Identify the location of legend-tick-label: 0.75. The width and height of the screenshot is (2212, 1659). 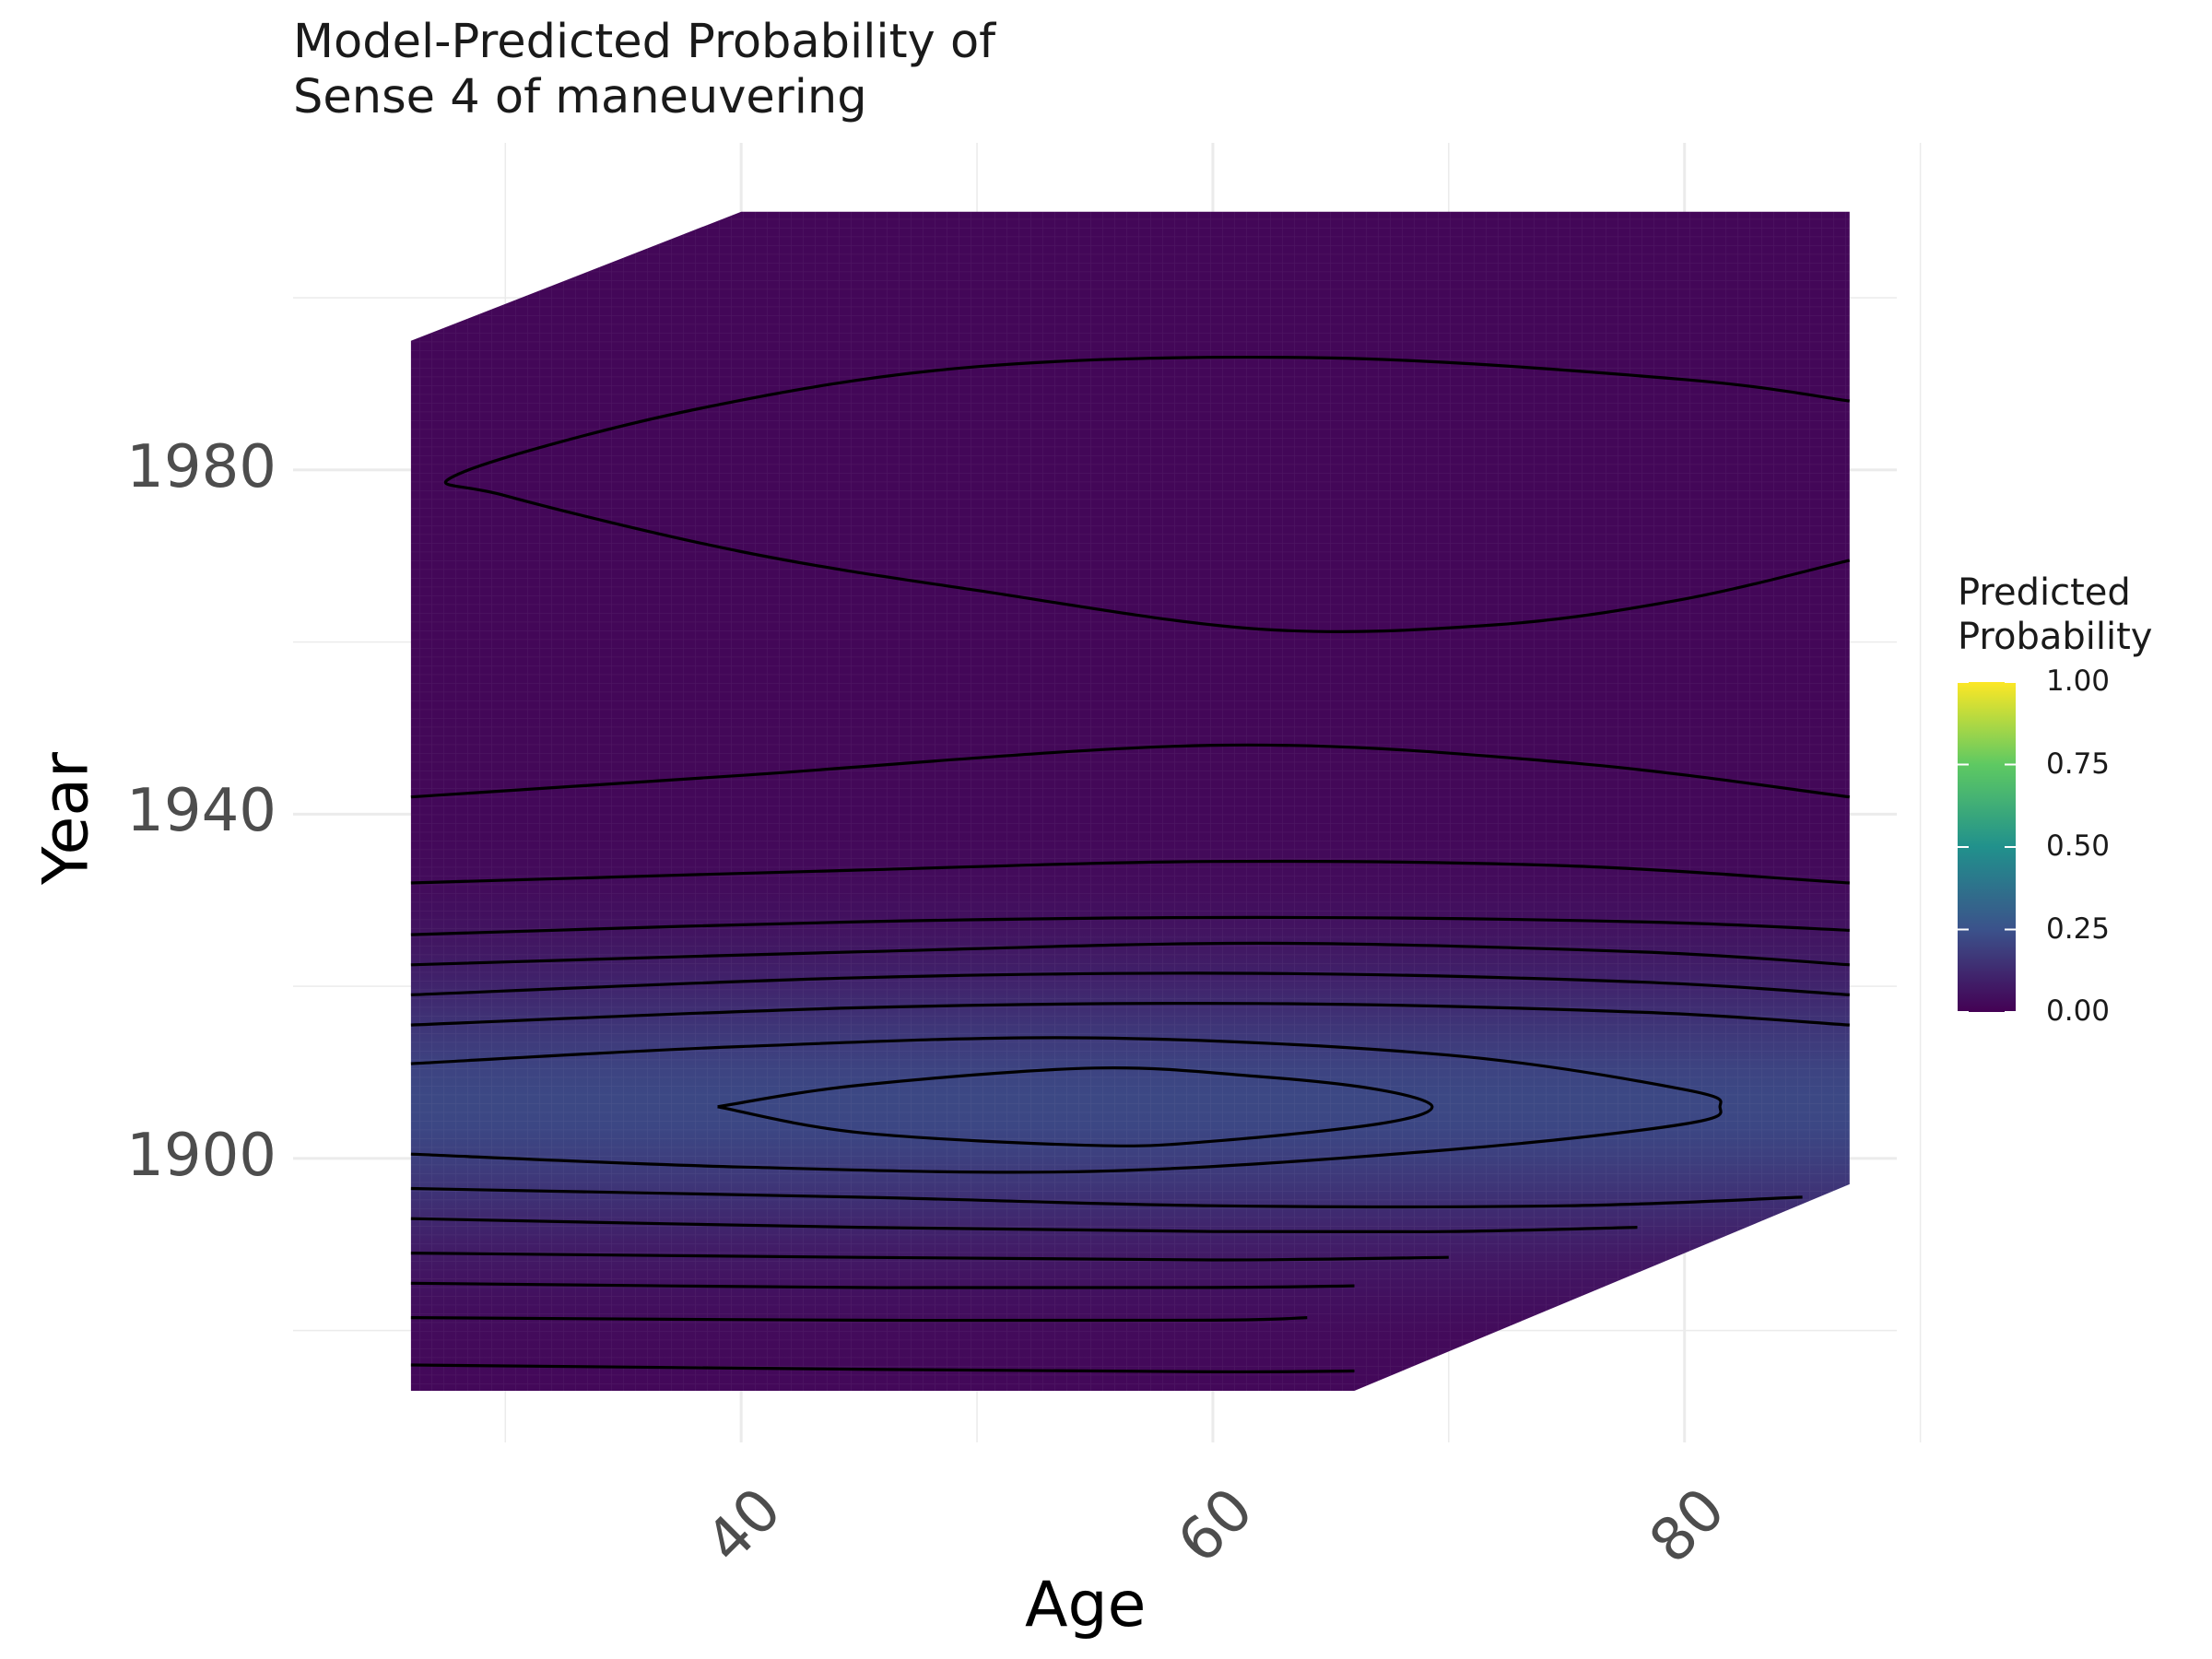
(2078, 764).